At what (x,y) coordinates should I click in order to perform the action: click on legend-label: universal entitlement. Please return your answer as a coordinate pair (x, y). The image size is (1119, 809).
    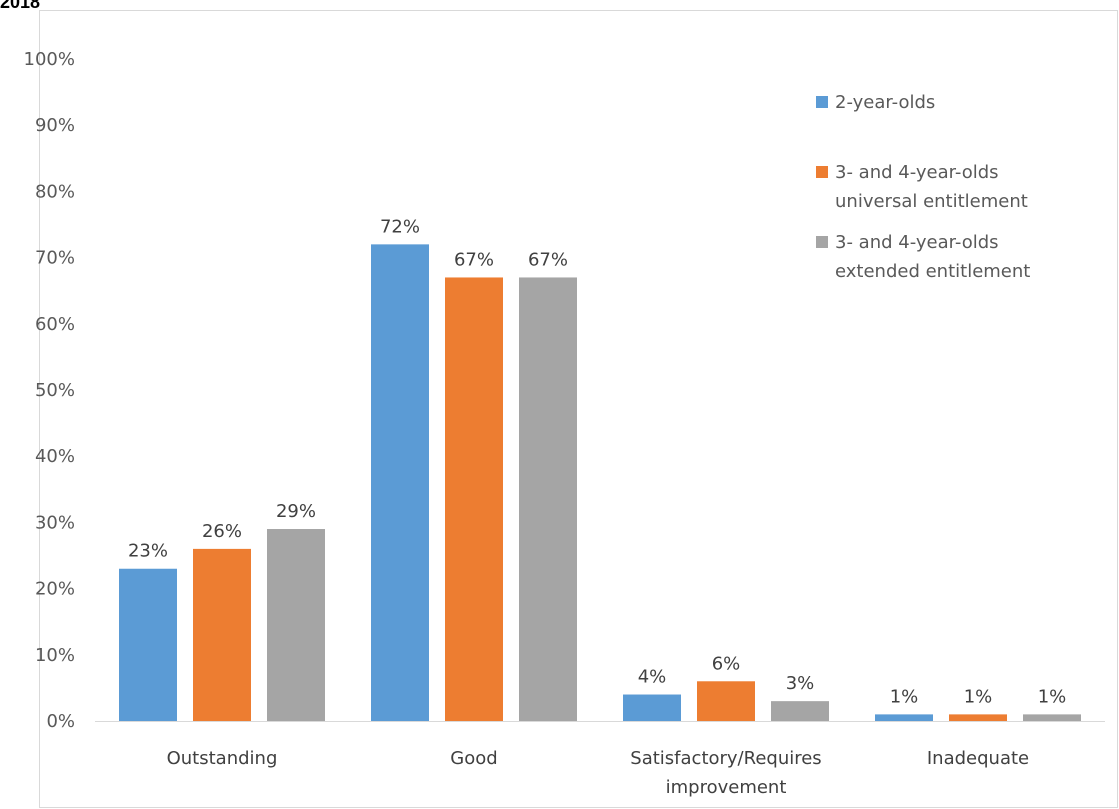
    Looking at the image, I should click on (931, 201).